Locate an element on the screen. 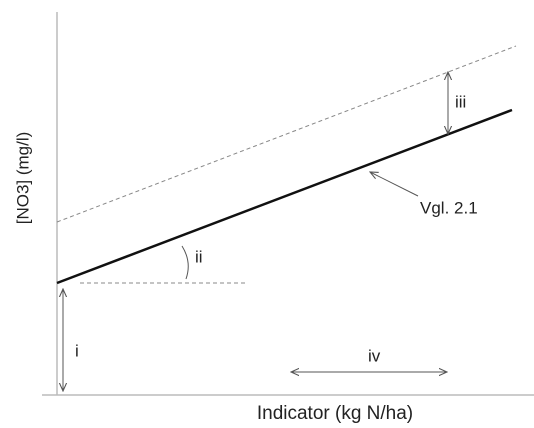 The image size is (534, 428). y-axis-label: [NO3] (mg/l) is located at coordinates (22, 178).